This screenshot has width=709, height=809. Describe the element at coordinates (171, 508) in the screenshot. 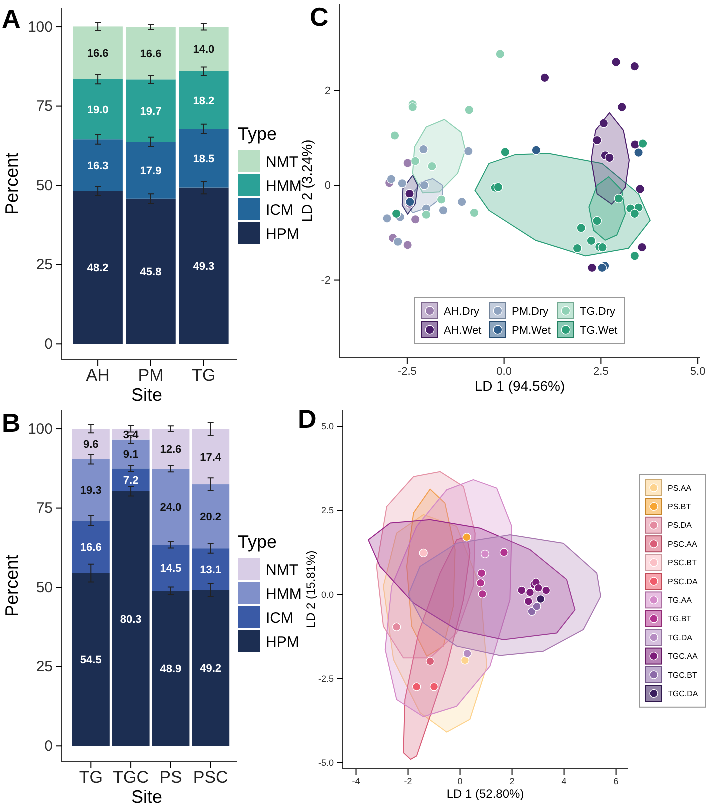

I see `data-label: 24.0` at that location.